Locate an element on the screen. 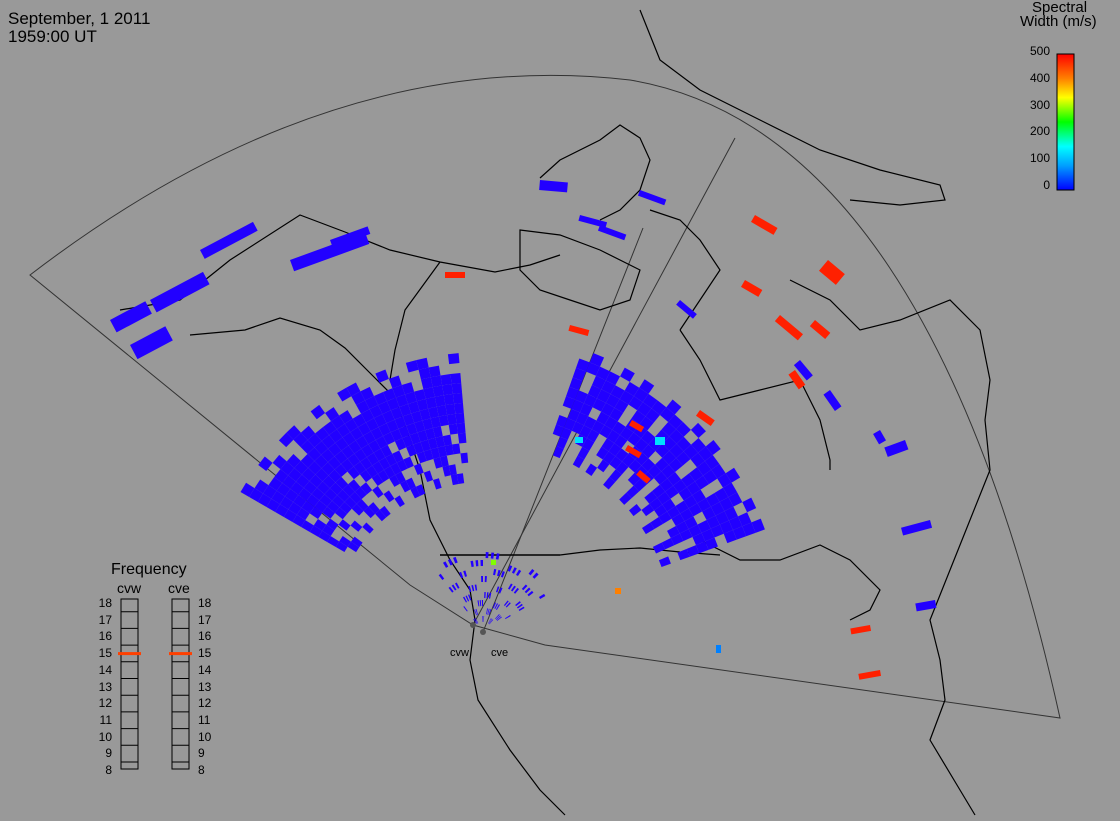 Image resolution: width=1120 pixels, height=821 pixels. frequency-tick-label: 14 is located at coordinates (205, 669).